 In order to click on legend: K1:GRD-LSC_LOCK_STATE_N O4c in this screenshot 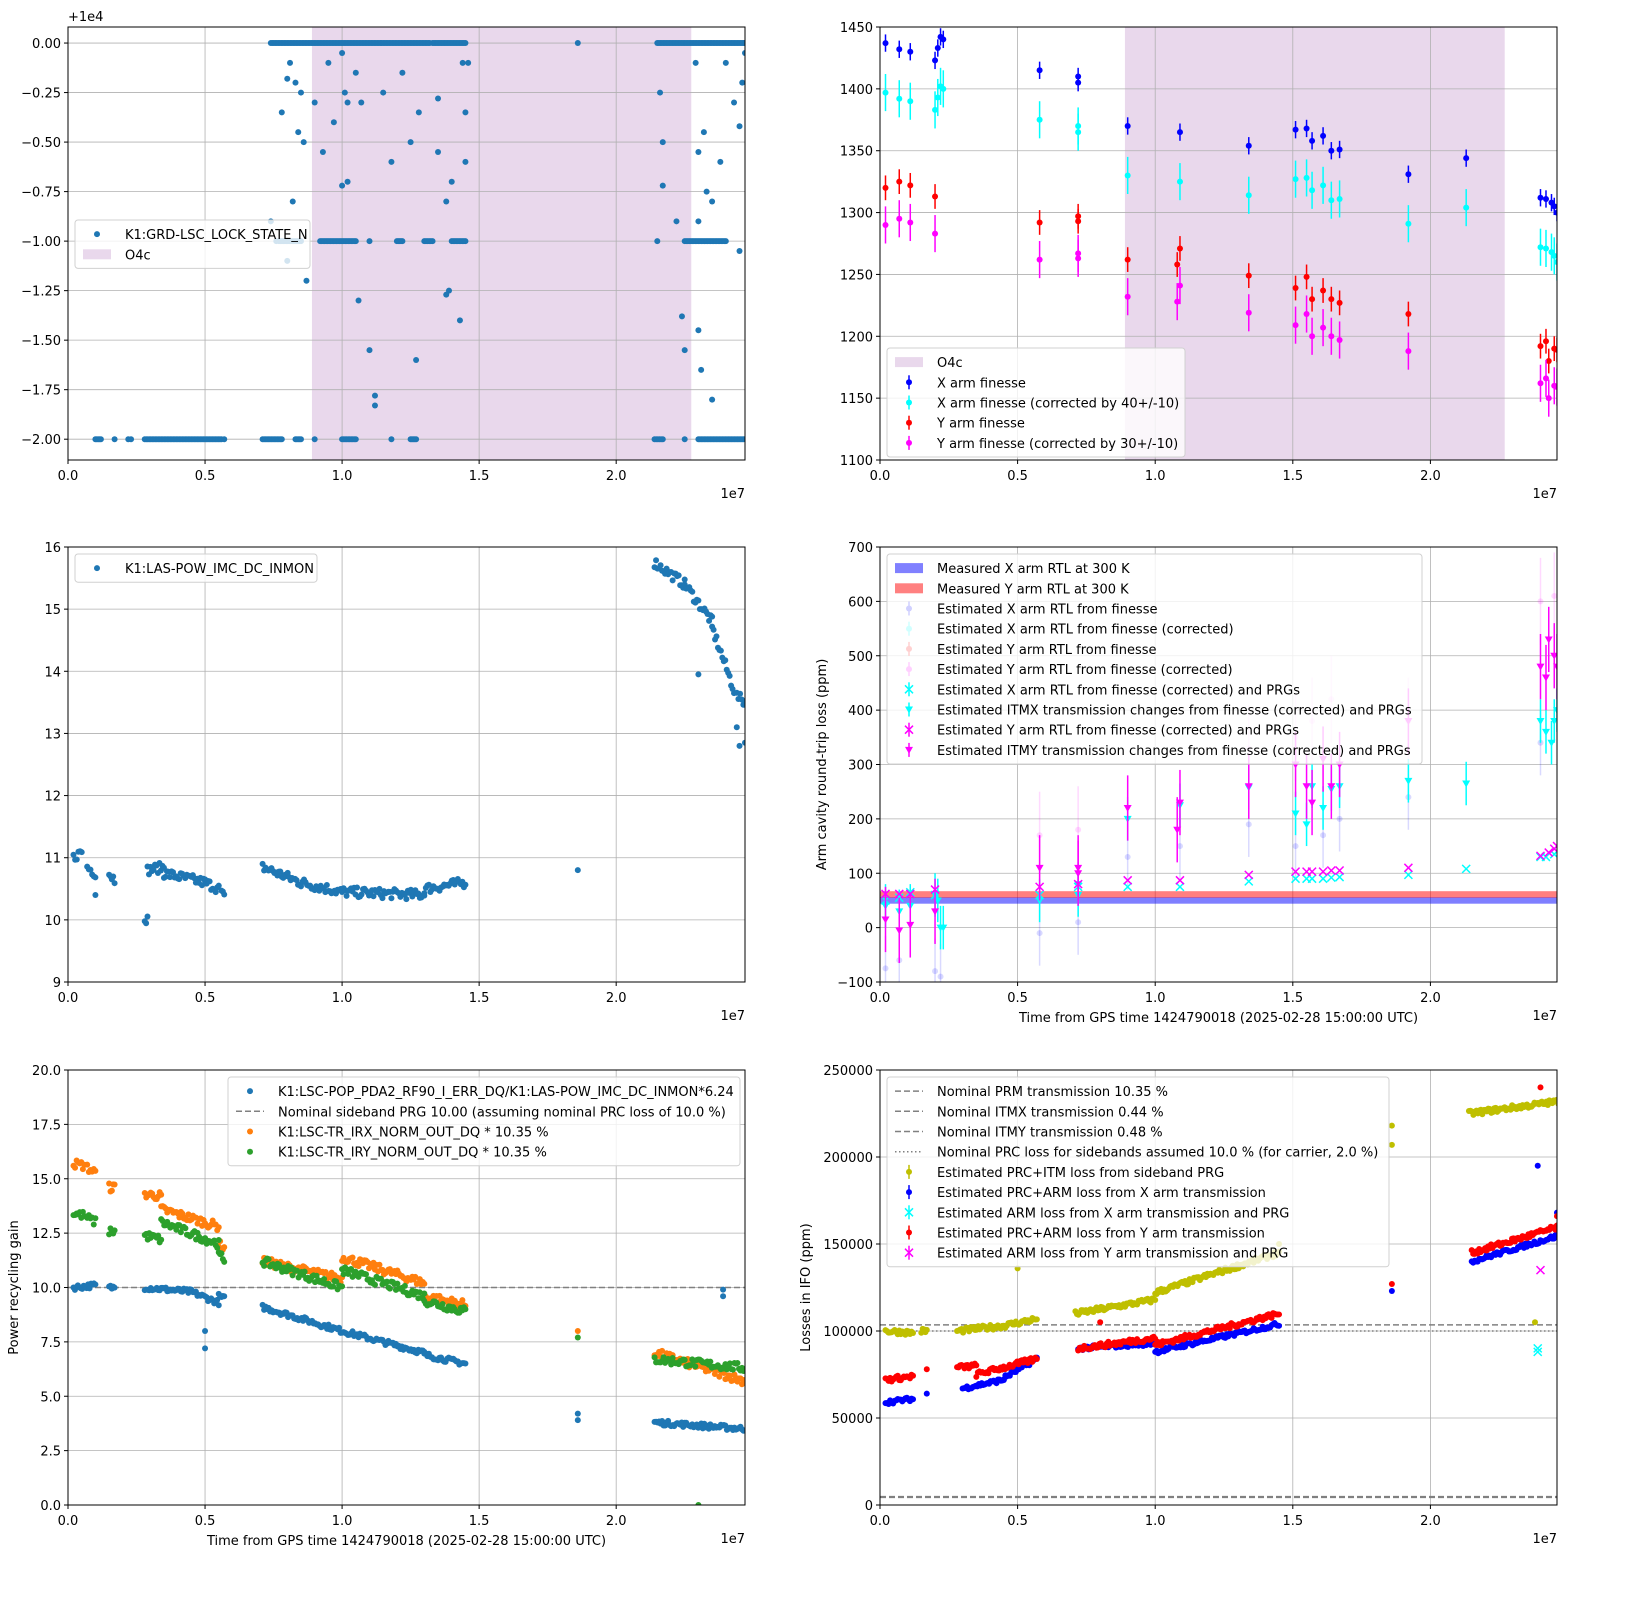, I will do `click(192, 244)`.